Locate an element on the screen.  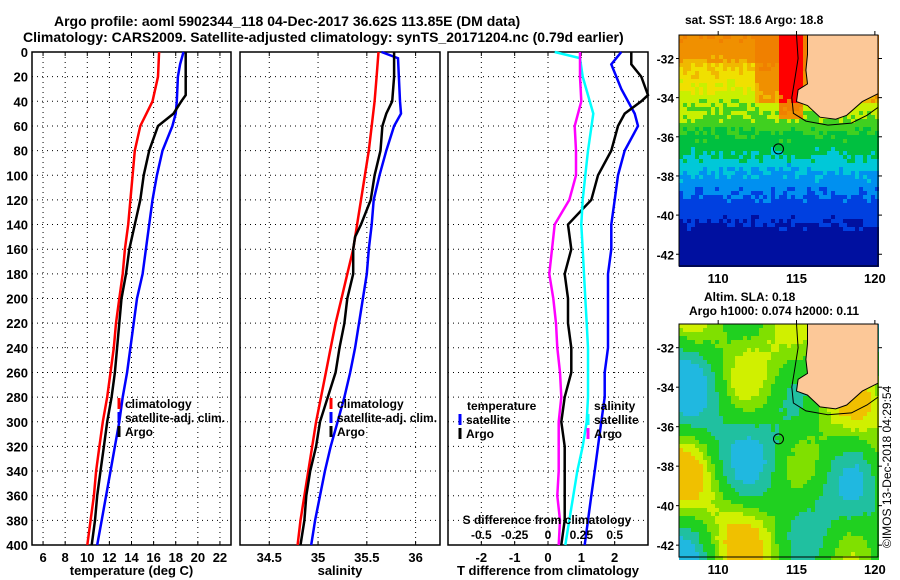
x-tick-label: 0 is located at coordinates (547, 557).